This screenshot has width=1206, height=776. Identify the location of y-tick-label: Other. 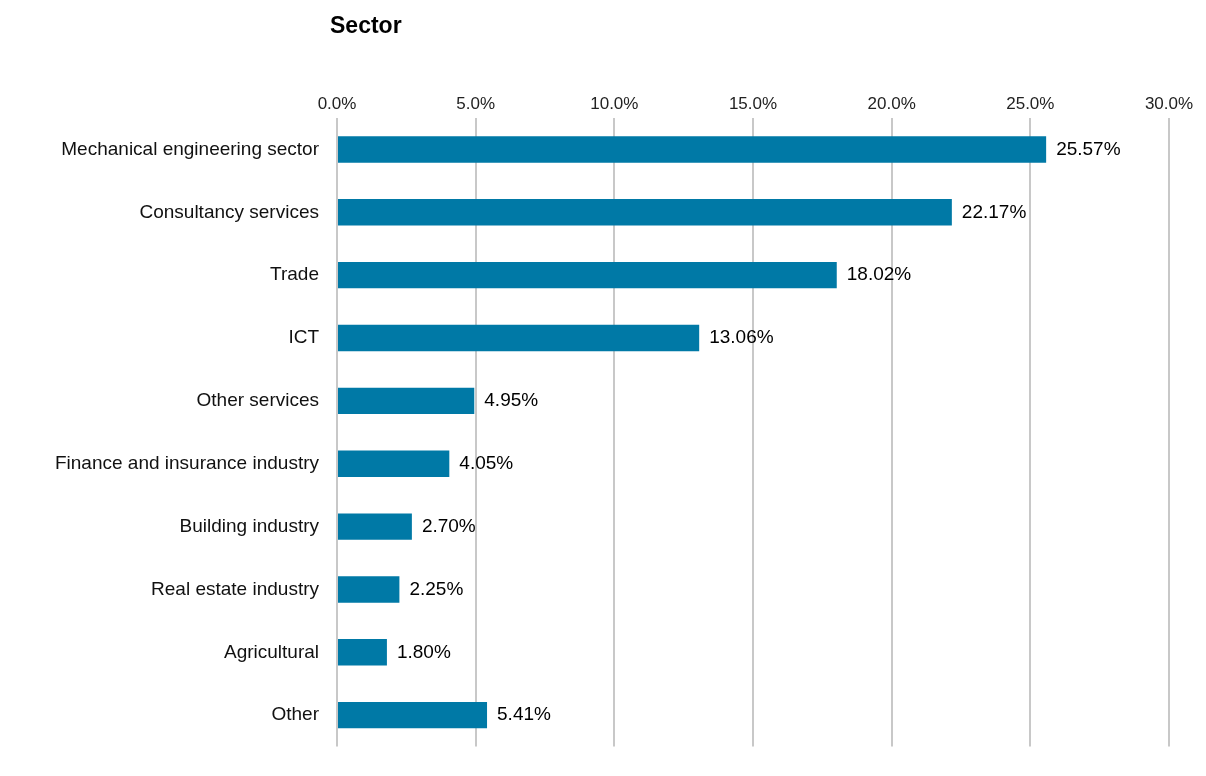
(295, 714).